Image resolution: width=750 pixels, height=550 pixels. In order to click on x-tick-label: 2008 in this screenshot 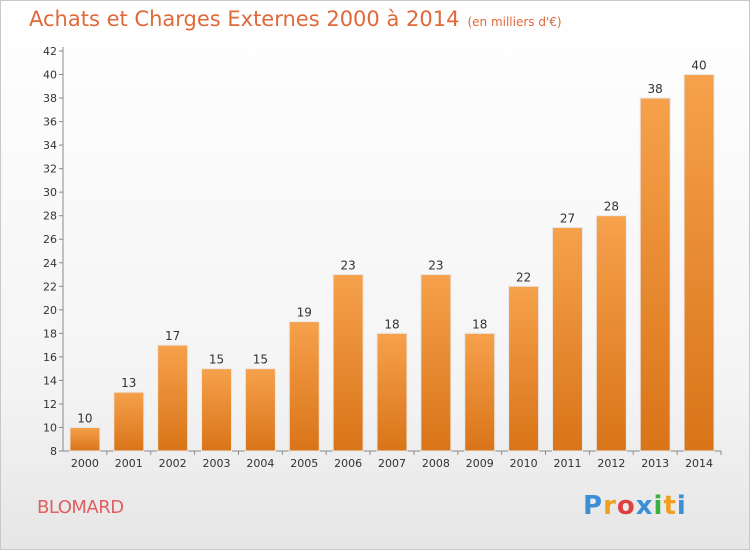, I will do `click(436, 463)`.